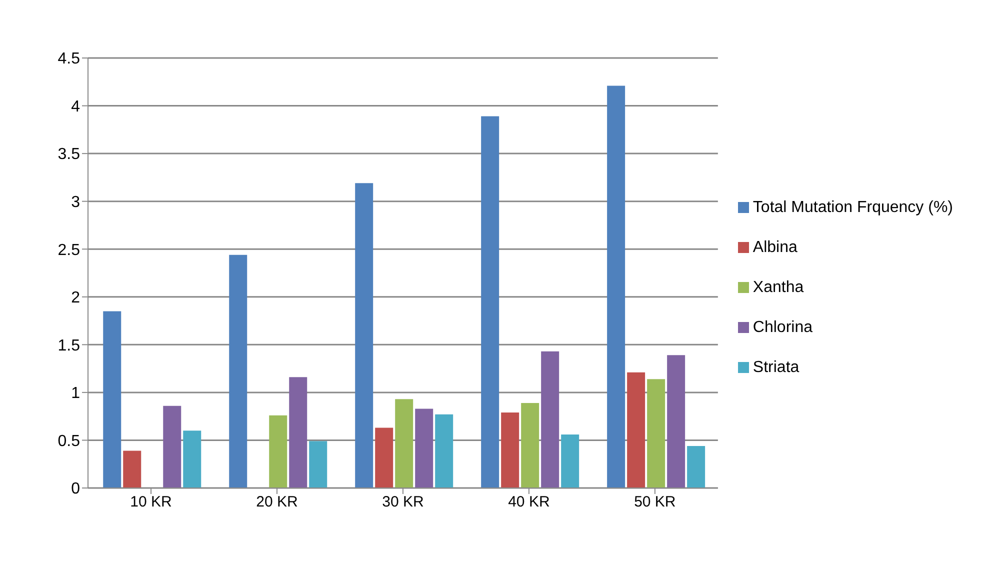 Image resolution: width=993 pixels, height=578 pixels. I want to click on y-tick-label: 1, so click(75, 393).